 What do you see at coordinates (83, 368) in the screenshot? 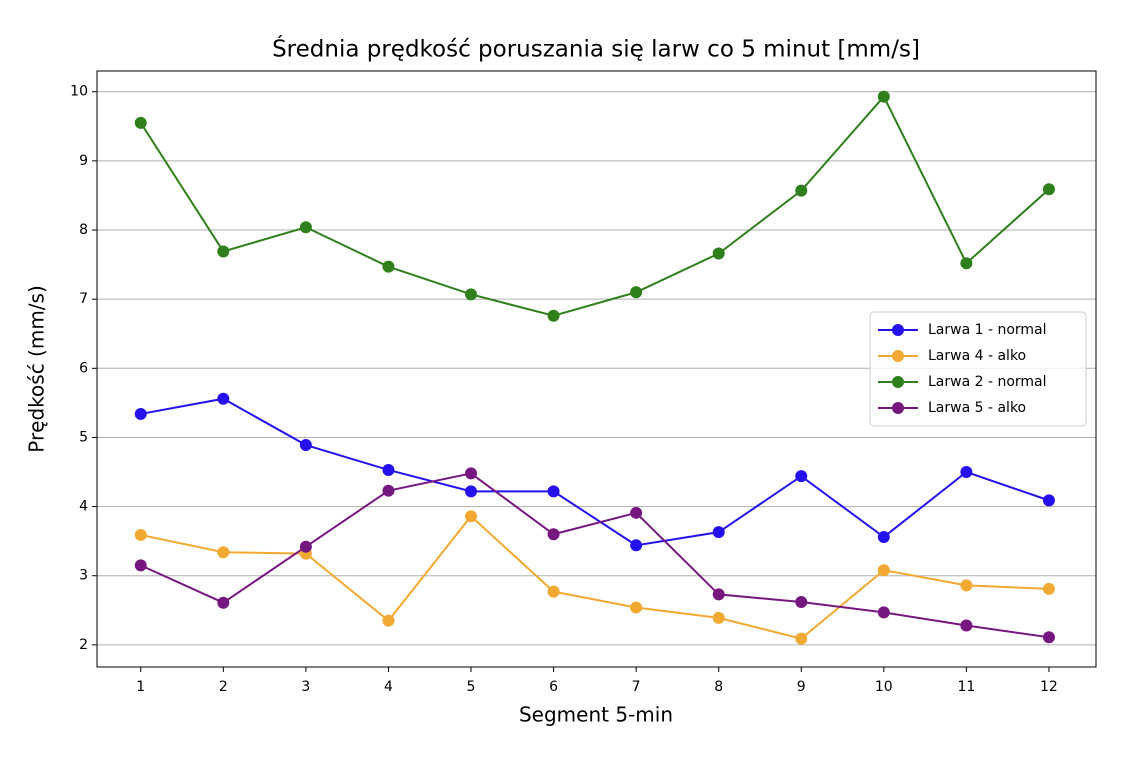
I see `y-tick-label: 6` at bounding box center [83, 368].